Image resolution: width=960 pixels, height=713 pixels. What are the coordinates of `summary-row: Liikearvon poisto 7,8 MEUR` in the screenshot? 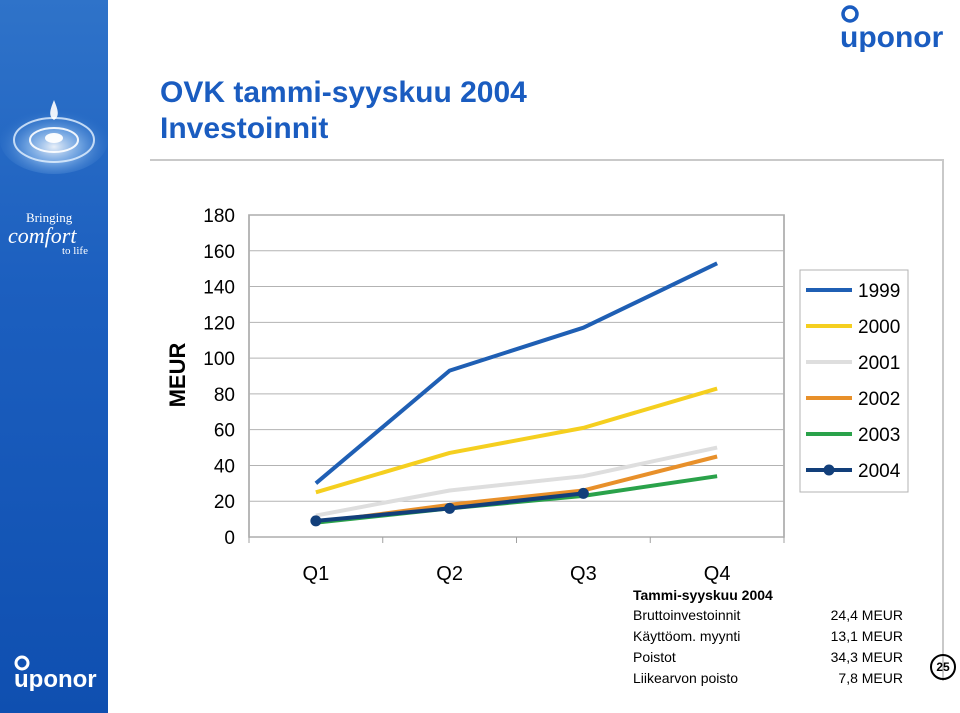 It's located at (768, 678).